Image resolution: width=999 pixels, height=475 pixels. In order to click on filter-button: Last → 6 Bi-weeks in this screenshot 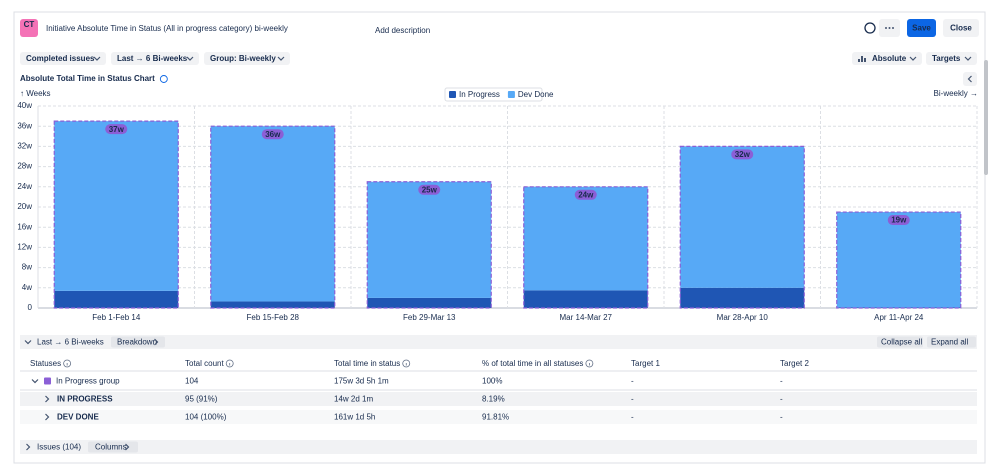, I will do `click(152, 58)`.